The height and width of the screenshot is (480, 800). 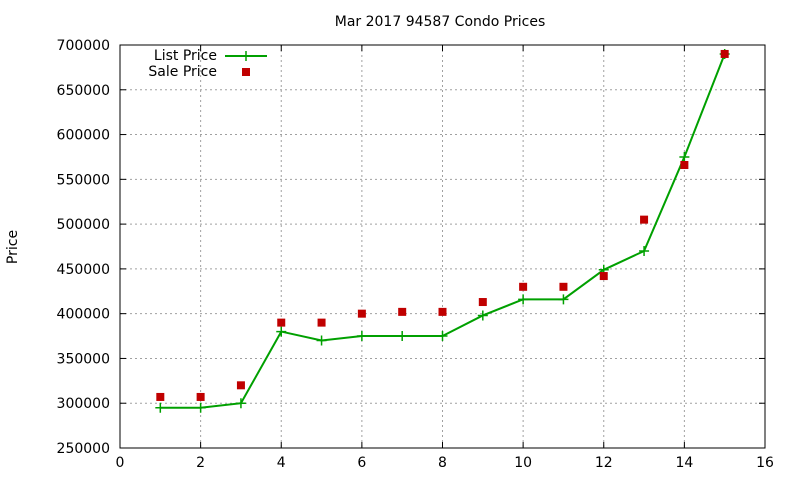 I want to click on x-tick-label: 12, so click(x=604, y=463).